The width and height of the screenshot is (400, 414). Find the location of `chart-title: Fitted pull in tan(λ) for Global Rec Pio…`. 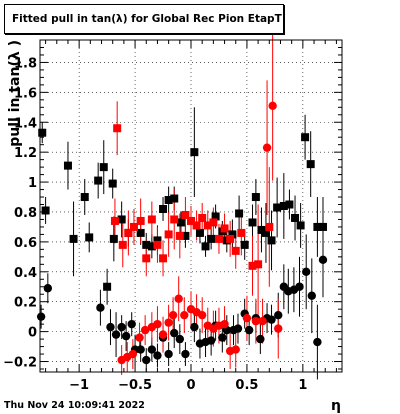

chart-title: Fitted pull in tan(λ) for Global Rec Pio… is located at coordinates (147, 19).